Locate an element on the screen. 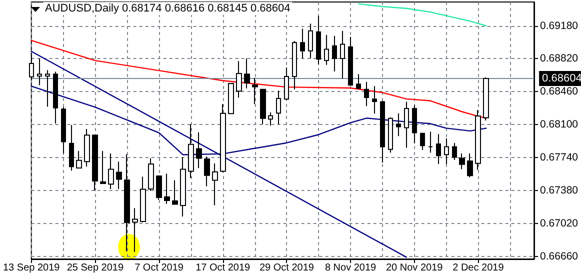  x-tick-label: 29 Oct 2019 is located at coordinates (286, 268).